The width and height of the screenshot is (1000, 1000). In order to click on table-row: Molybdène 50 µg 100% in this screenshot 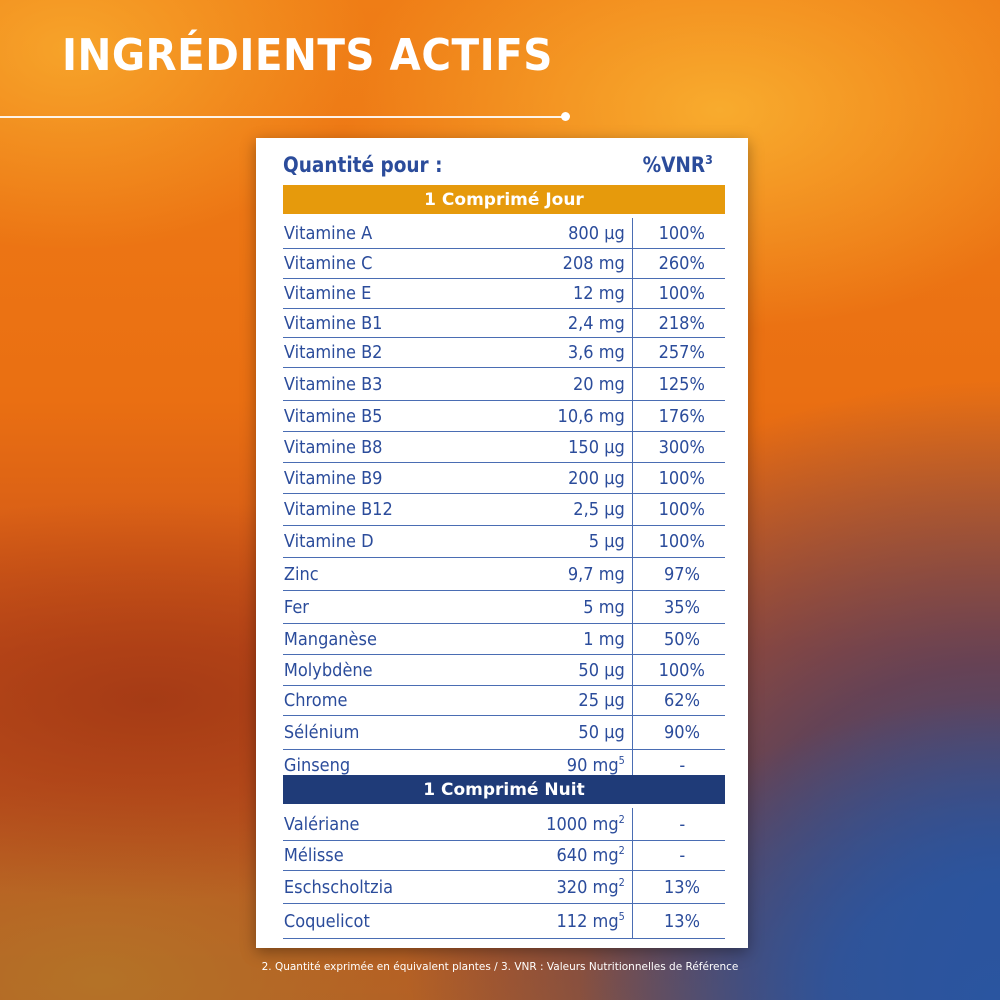, I will do `click(504, 670)`.